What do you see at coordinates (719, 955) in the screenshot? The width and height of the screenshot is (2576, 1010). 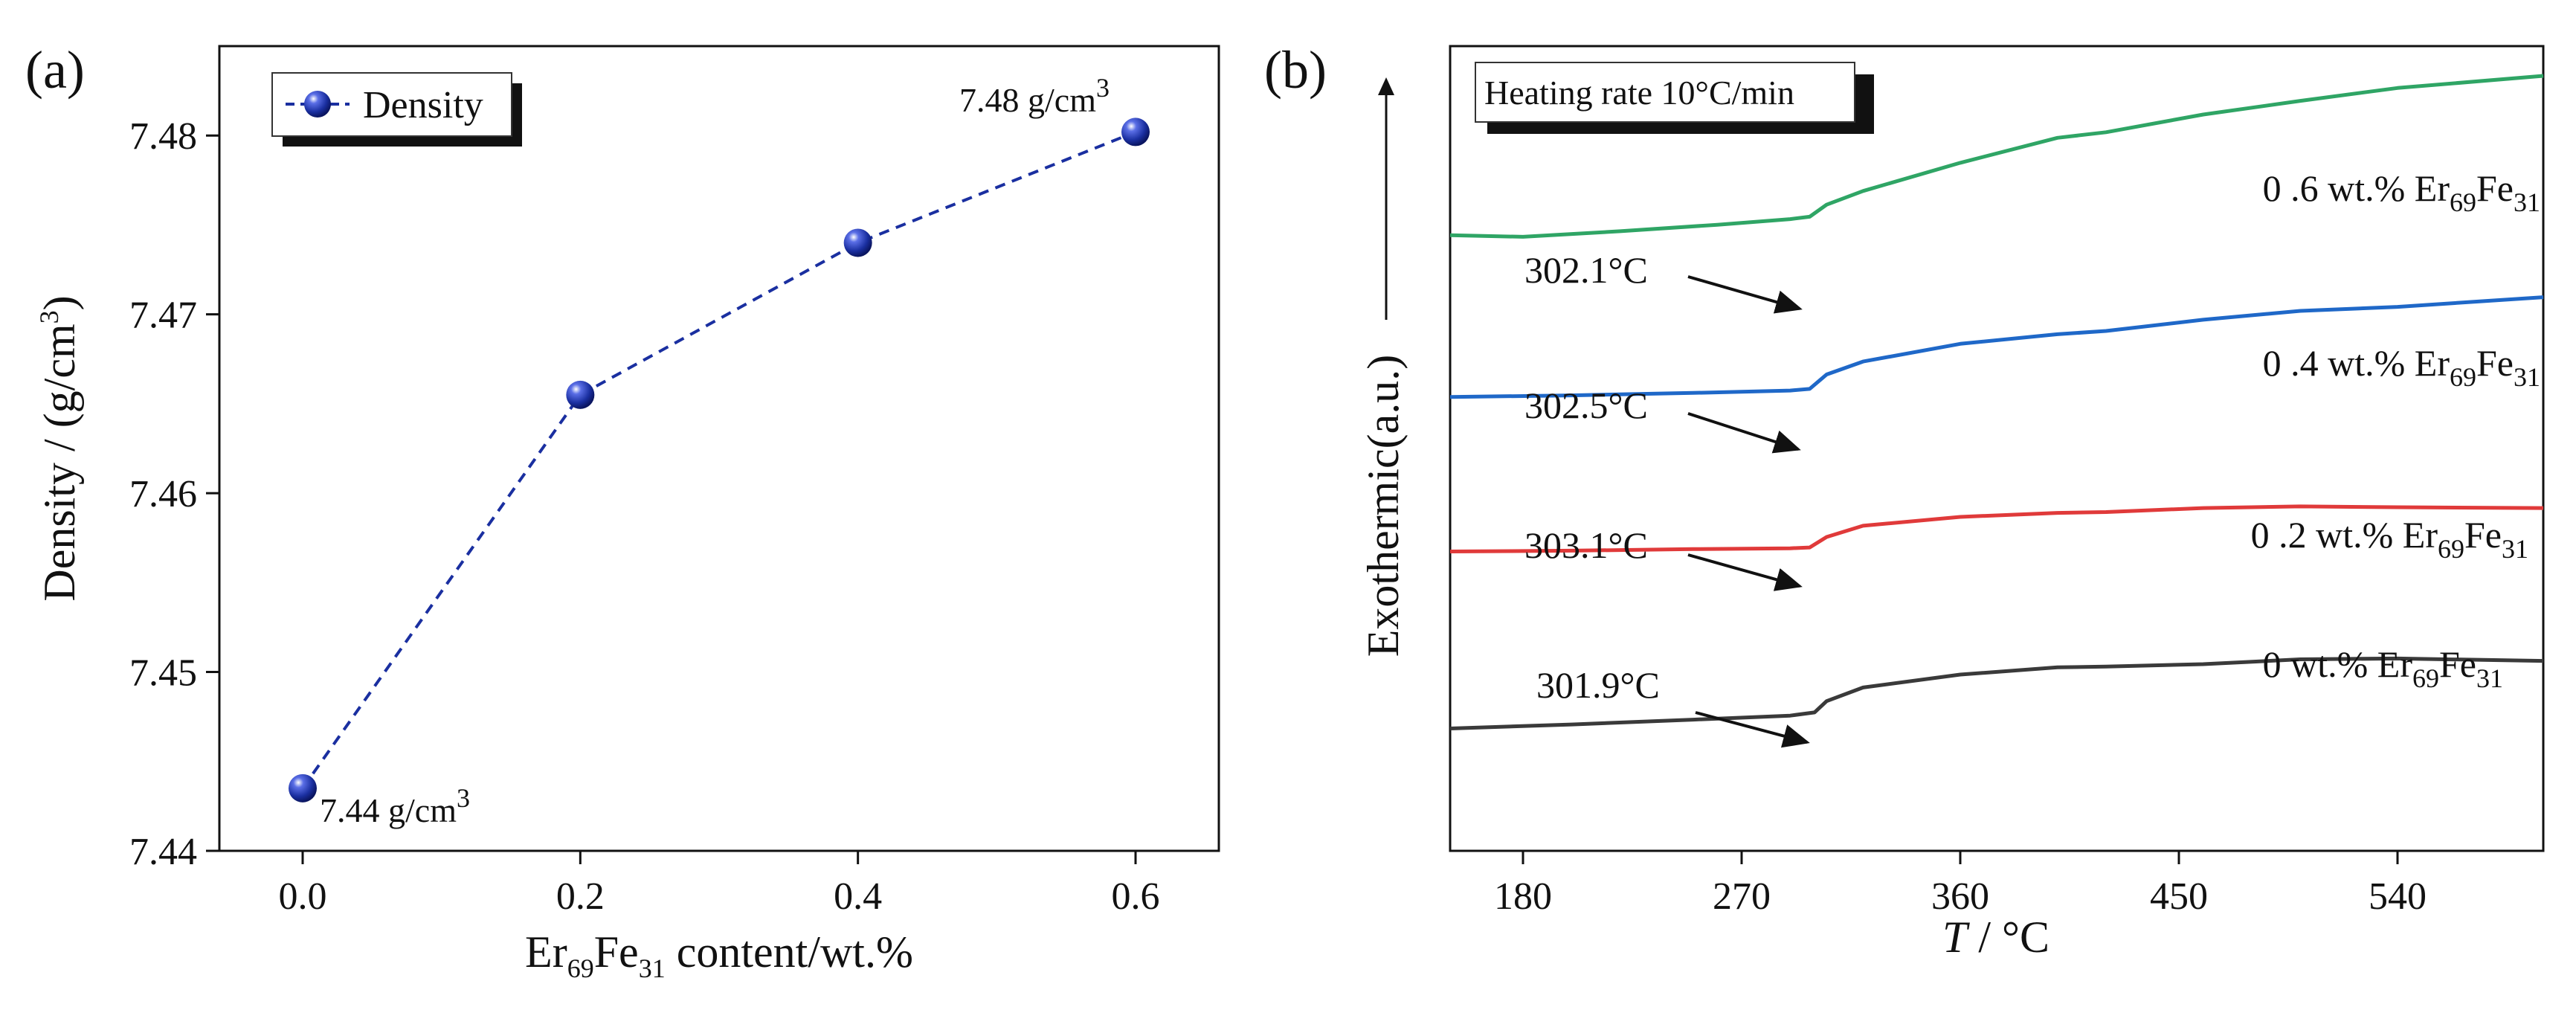 I see `panel-a-x-axis-label: Er69Fe31 content/wt.%` at bounding box center [719, 955].